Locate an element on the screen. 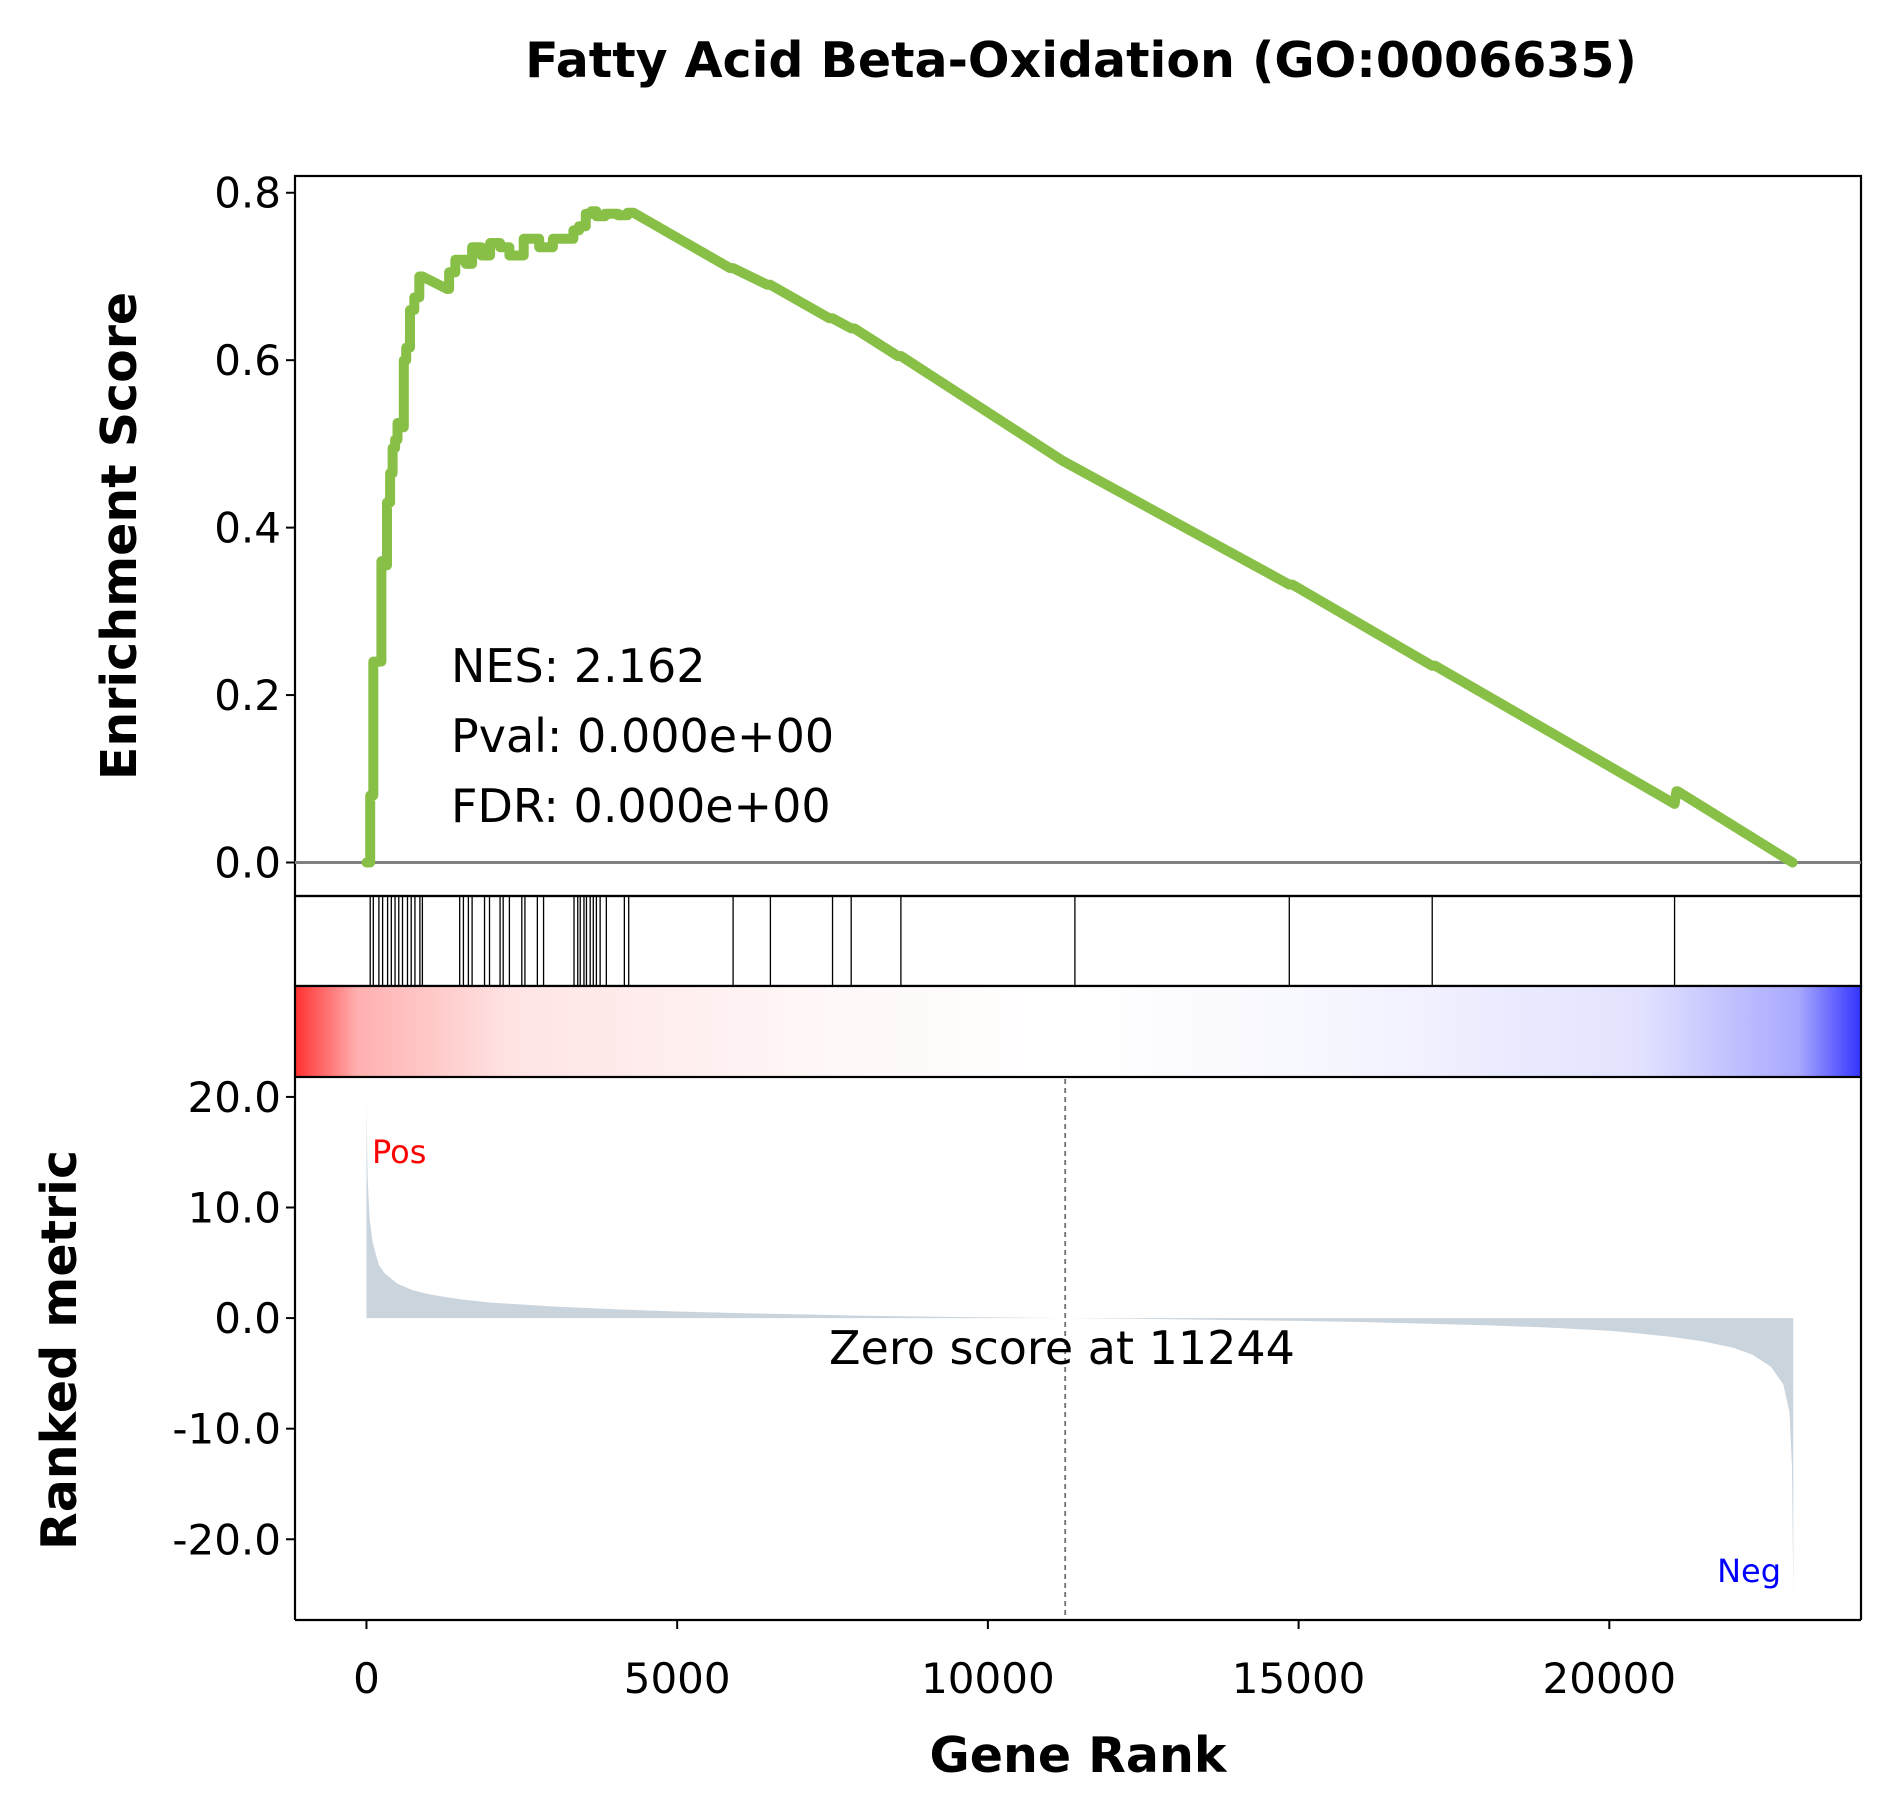 Image resolution: width=1882 pixels, height=1812 pixels. es-y-tick-label: 0.2 is located at coordinates (247, 695).